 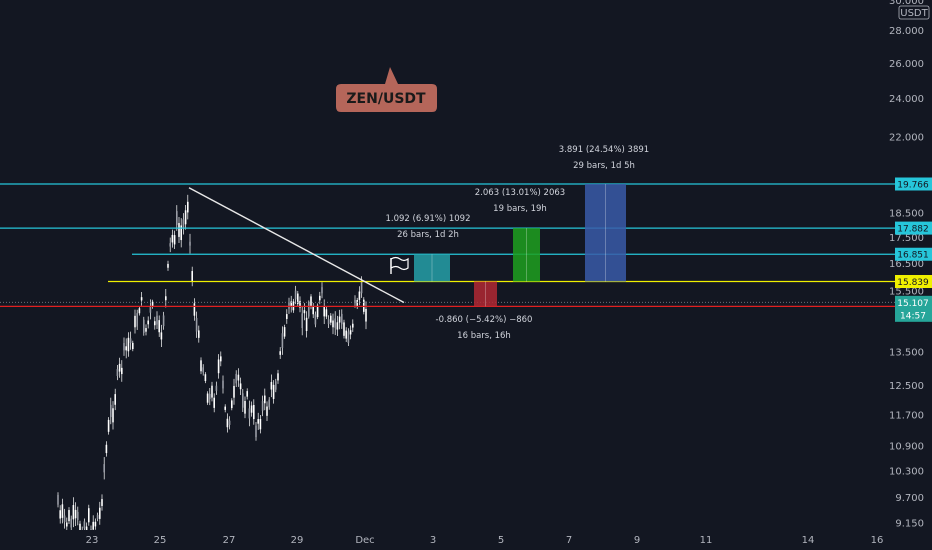 What do you see at coordinates (386, 99) in the screenshot?
I see `symbol-label: ZEN/USDT` at bounding box center [386, 99].